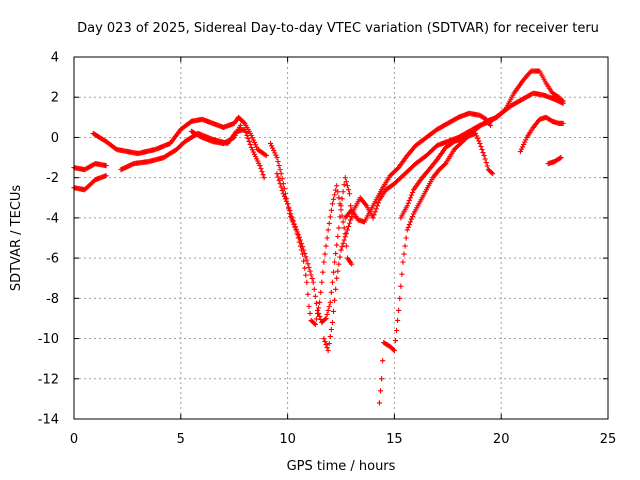 This screenshot has width=640, height=480. What do you see at coordinates (447, 175) in the screenshot?
I see `series-track-k` at bounding box center [447, 175].